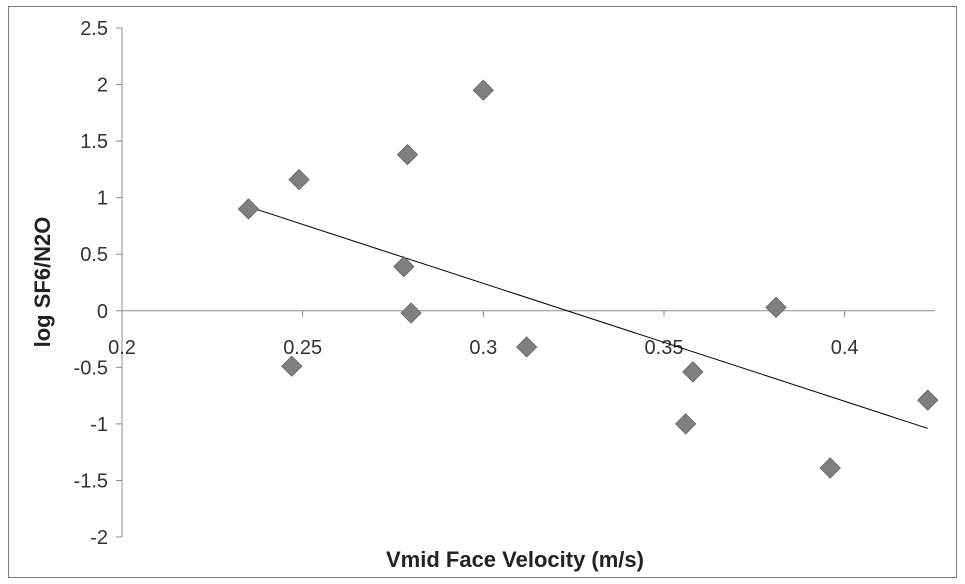 The image size is (965, 584). What do you see at coordinates (99, 538) in the screenshot?
I see `y-tick-label: -2` at bounding box center [99, 538].